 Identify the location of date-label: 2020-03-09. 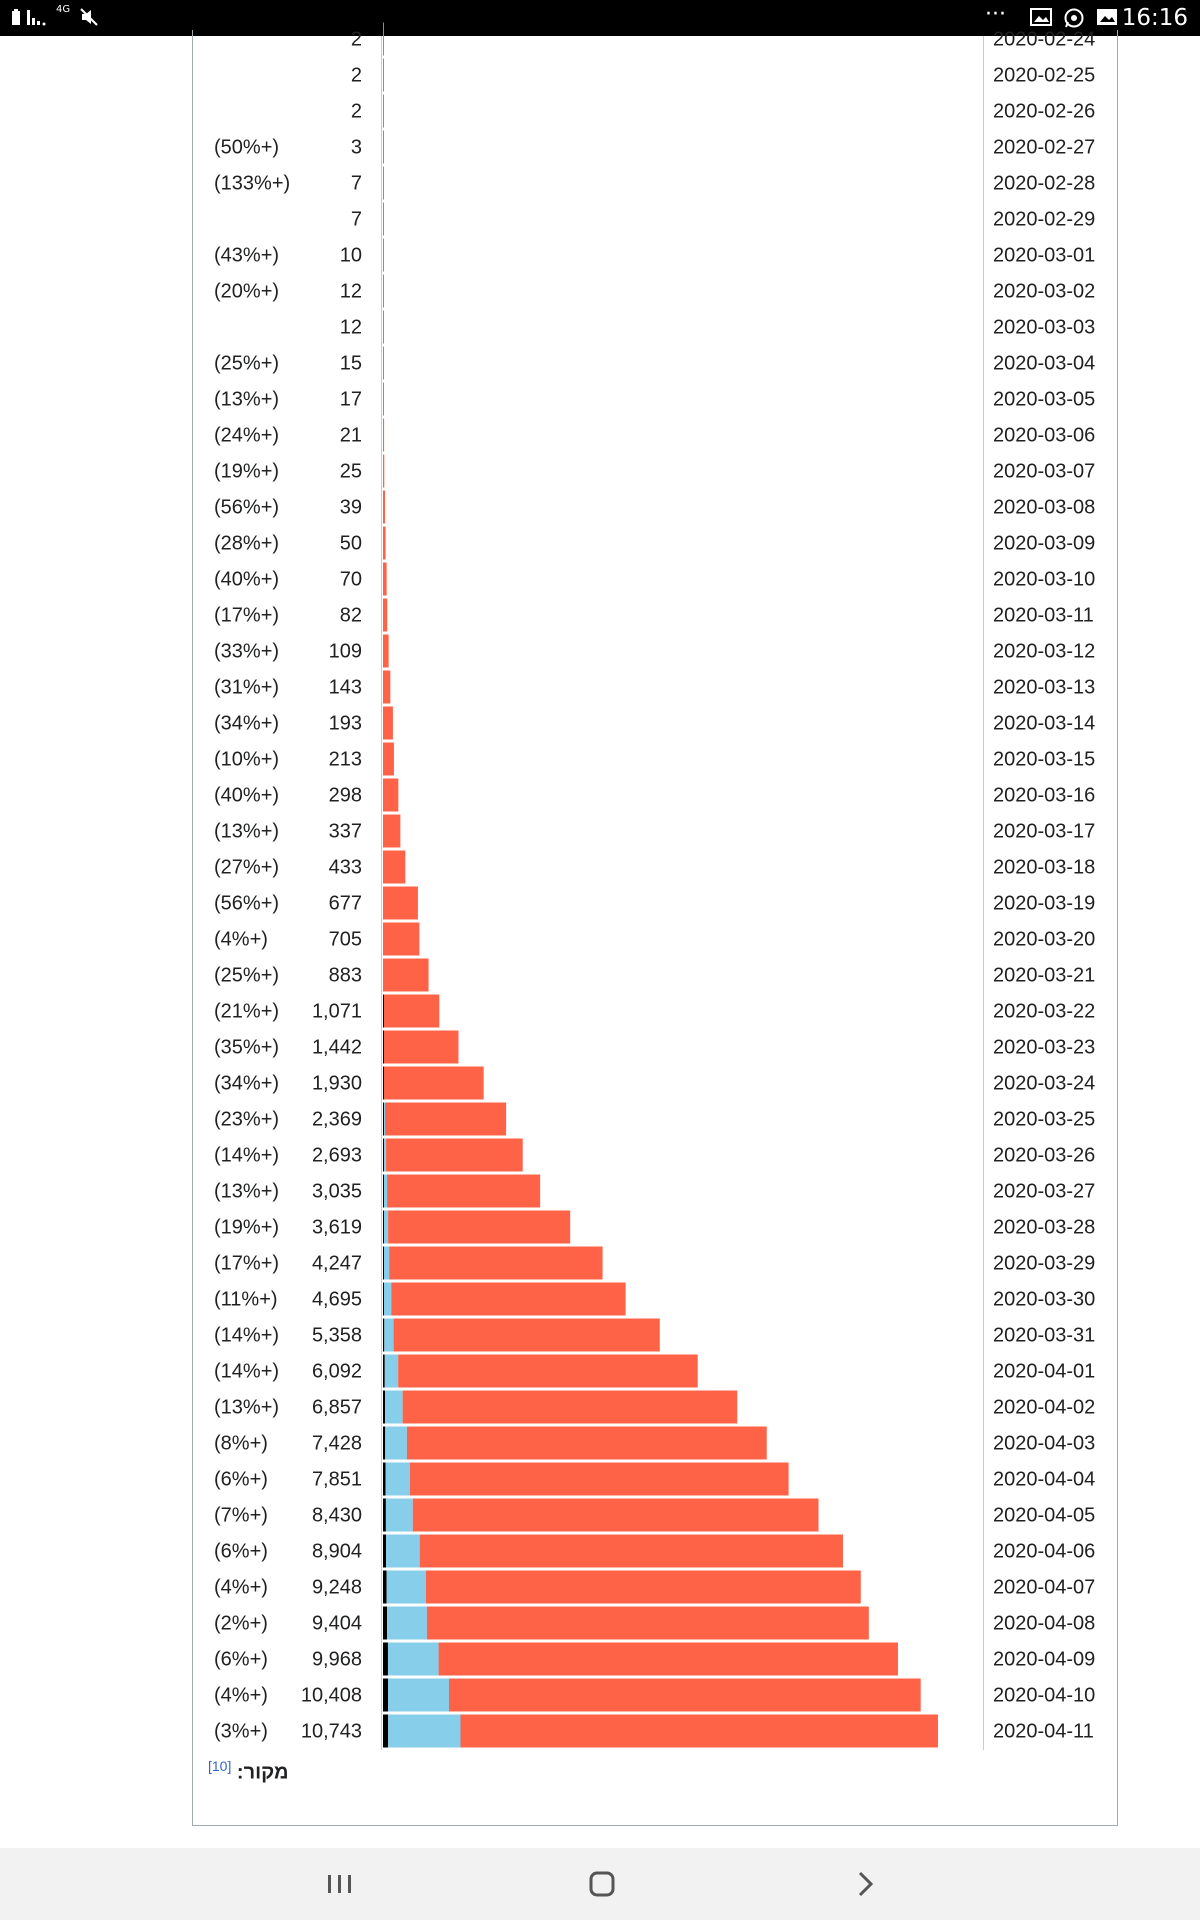
(1044, 543).